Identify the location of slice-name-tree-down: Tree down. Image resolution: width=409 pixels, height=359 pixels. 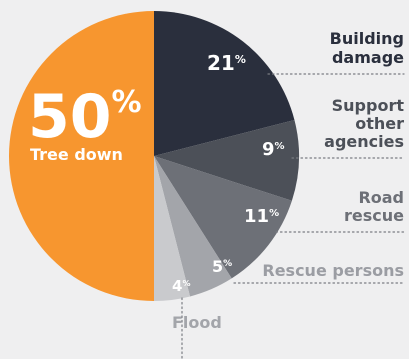
(76, 154).